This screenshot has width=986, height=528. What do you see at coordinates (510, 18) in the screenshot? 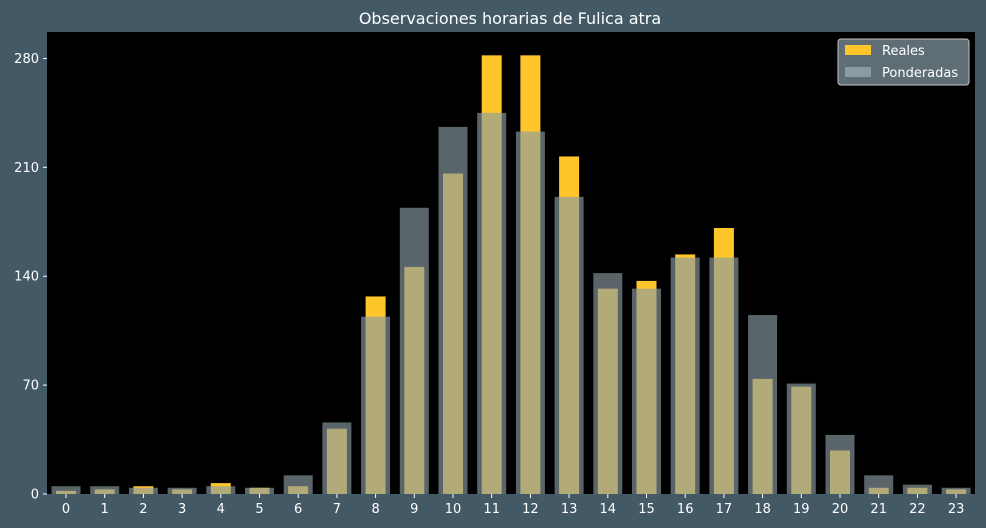
I see `chart-title: Observaciones horarias de Fulica atra` at bounding box center [510, 18].